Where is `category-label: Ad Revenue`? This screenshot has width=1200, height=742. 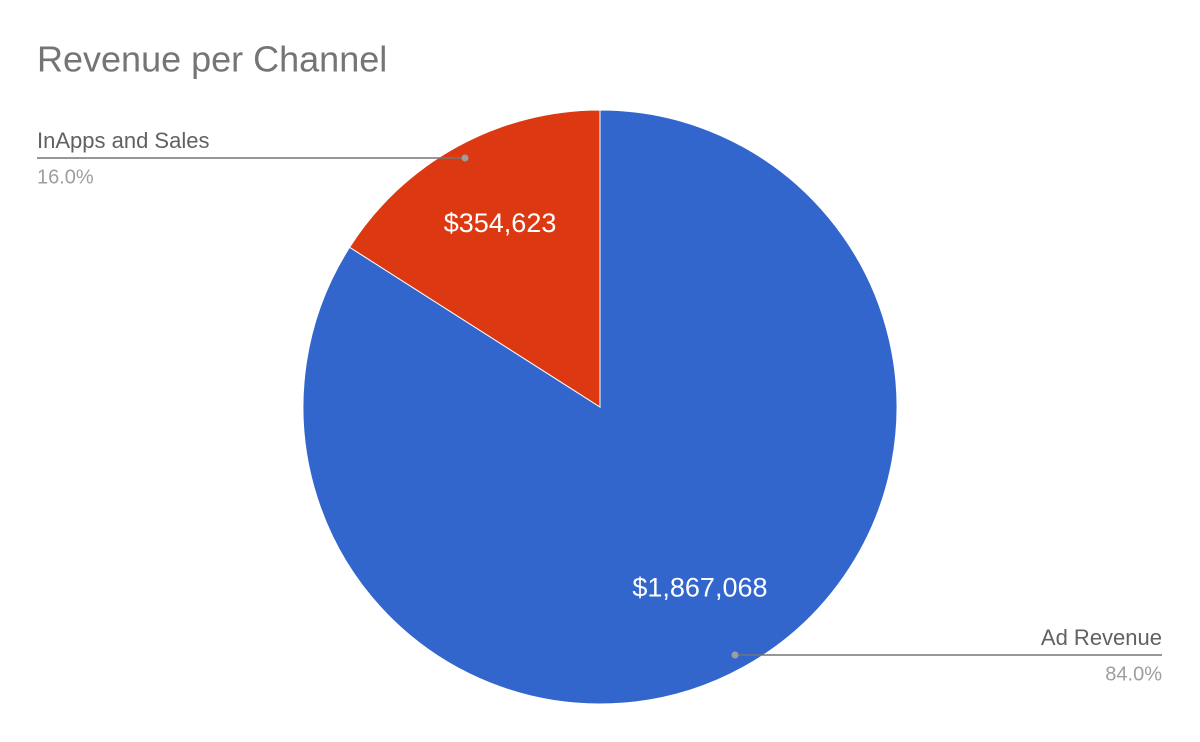
category-label: Ad Revenue is located at coordinates (1101, 637).